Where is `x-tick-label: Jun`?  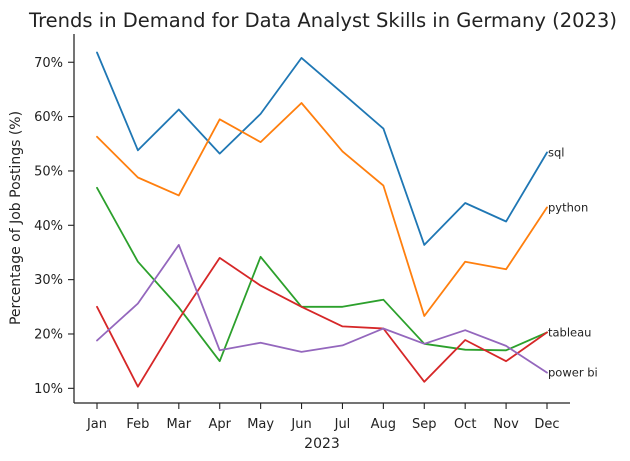
x-tick-label: Jun is located at coordinates (300, 424).